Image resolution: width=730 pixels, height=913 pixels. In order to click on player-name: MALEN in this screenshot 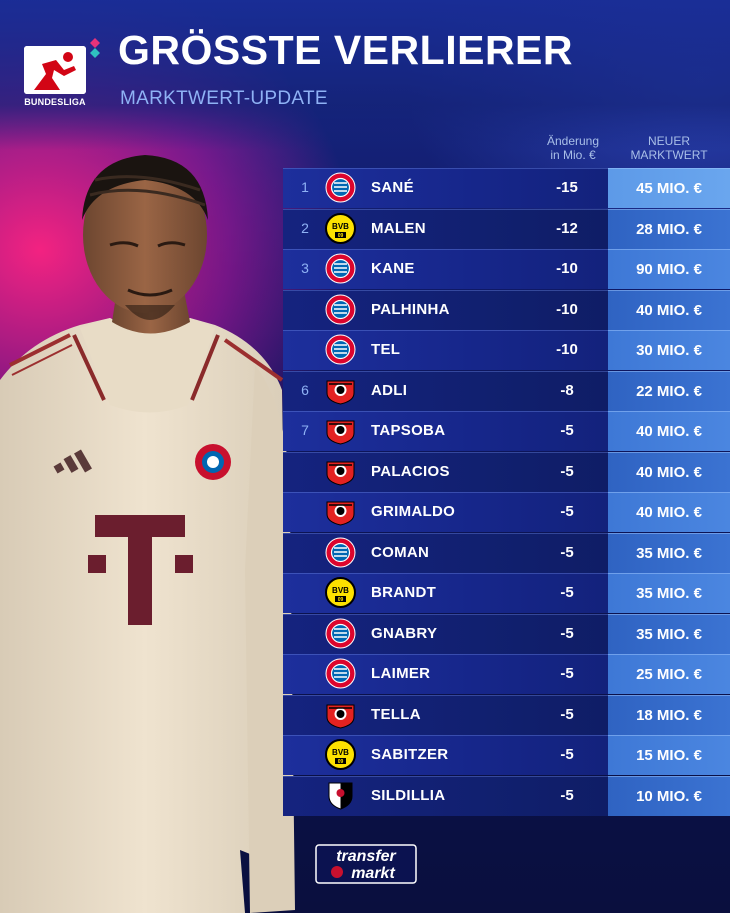, I will do `click(398, 228)`.